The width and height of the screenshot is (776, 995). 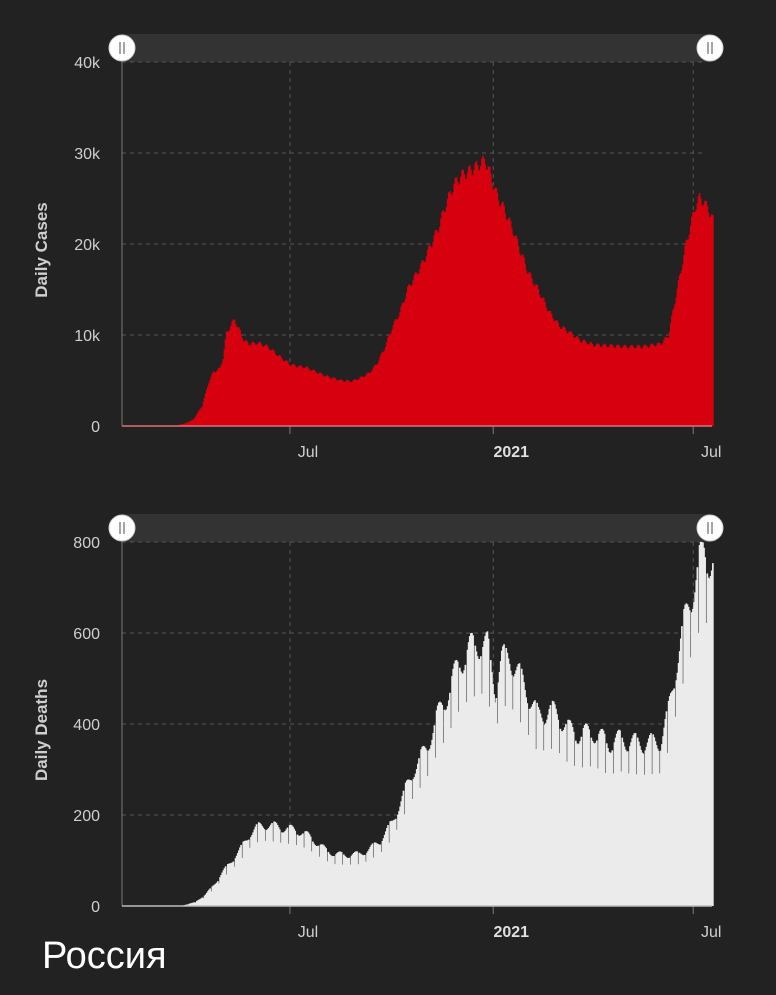 I want to click on deaths-navigator-track, so click(x=416, y=528).